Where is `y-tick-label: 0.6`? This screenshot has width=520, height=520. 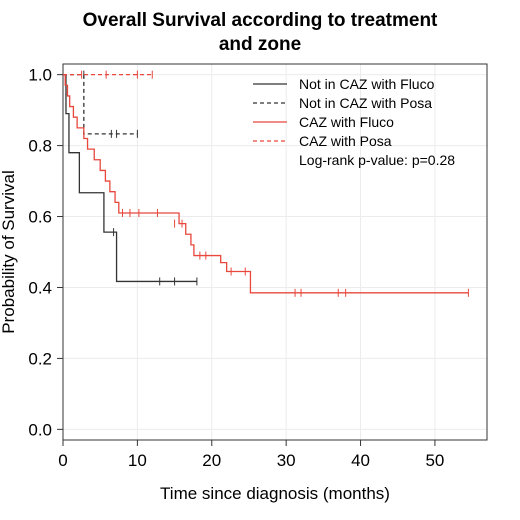 y-tick-label: 0.6 is located at coordinates (40, 217).